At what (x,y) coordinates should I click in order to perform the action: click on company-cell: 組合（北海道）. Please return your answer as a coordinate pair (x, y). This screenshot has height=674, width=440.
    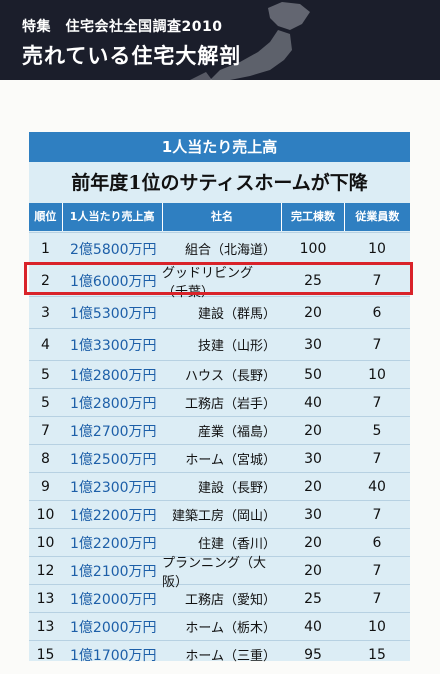
    Looking at the image, I should click on (230, 250).